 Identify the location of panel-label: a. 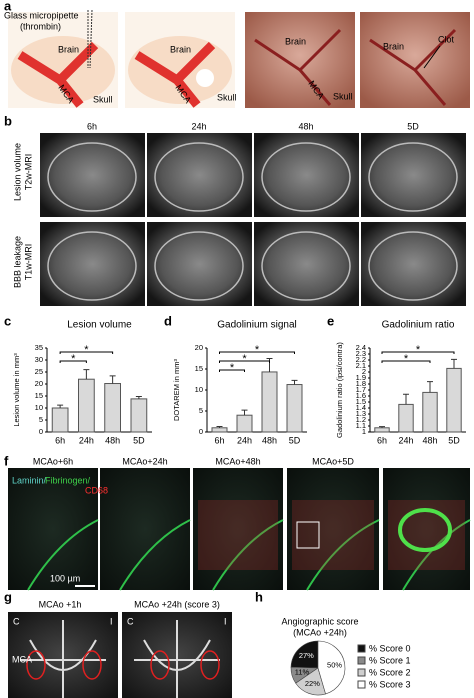
(8, 6).